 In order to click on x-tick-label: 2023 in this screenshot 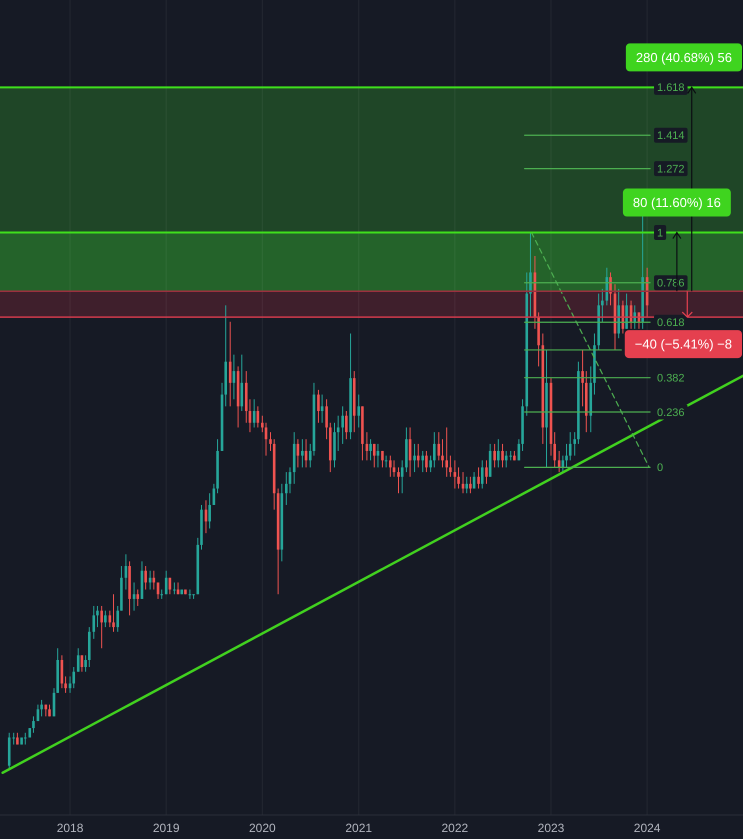, I will do `click(551, 828)`.